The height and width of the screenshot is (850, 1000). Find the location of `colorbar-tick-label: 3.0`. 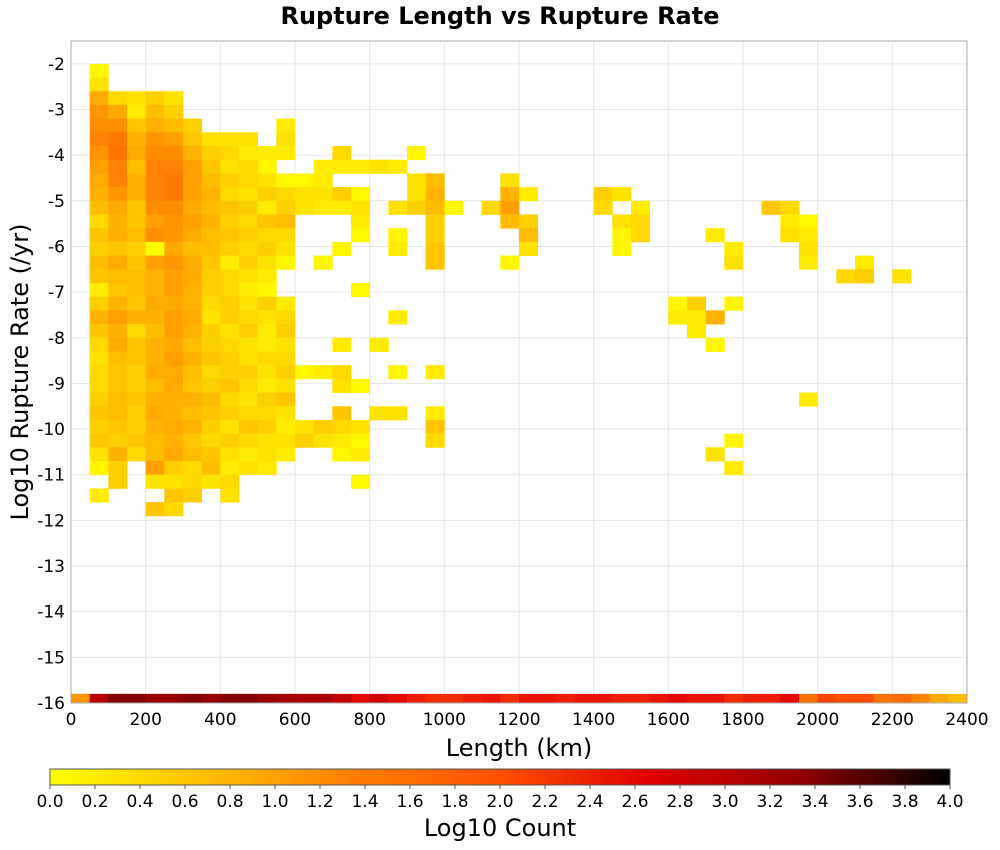

colorbar-tick-label: 3.0 is located at coordinates (724, 802).